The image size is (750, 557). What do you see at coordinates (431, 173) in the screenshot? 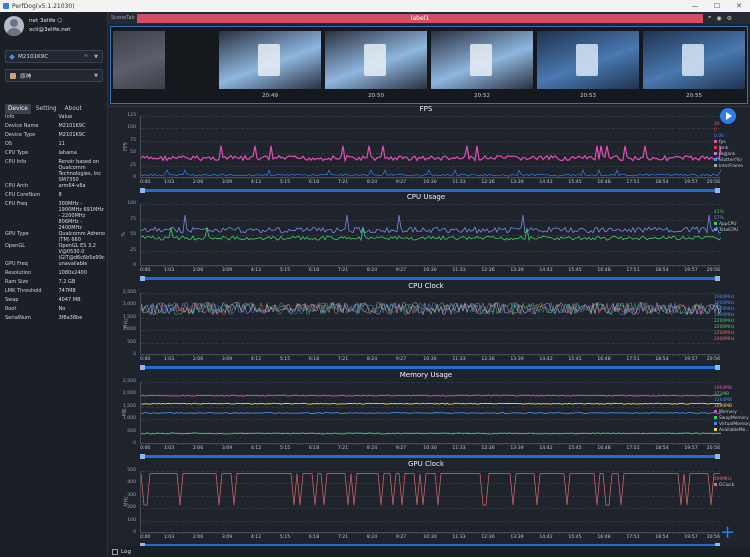
I see `stutter-line` at bounding box center [431, 173].